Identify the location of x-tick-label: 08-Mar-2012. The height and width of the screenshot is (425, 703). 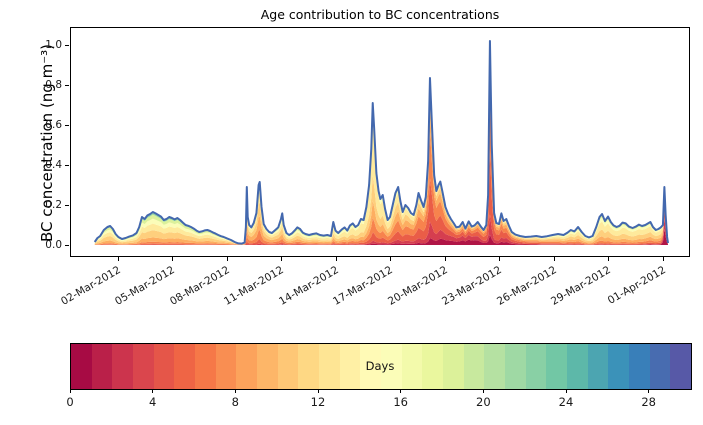
(199, 286).